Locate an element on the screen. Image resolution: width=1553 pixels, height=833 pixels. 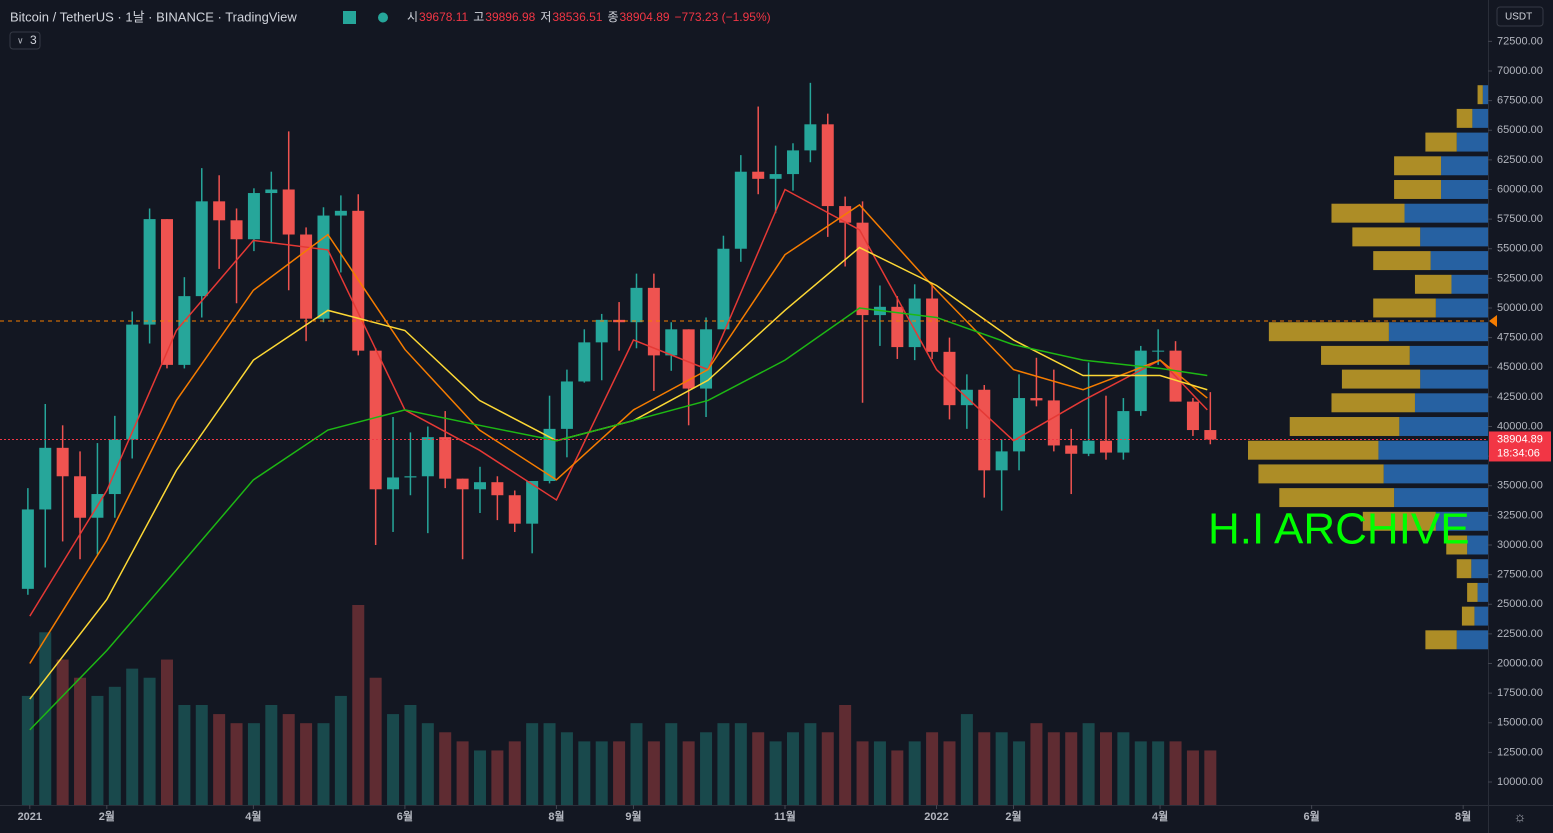
settings-icon: ☼ is located at coordinates (1520, 817).